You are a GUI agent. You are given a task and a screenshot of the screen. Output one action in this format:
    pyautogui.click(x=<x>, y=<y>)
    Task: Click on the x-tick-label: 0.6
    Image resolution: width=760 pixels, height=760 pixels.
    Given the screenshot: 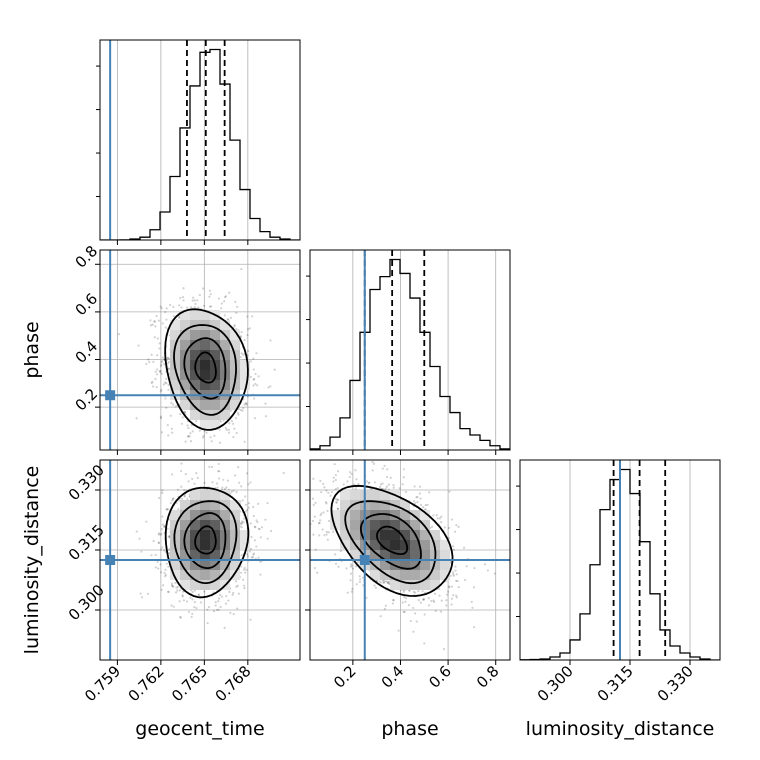 What is the action you would take?
    pyautogui.click(x=440, y=677)
    